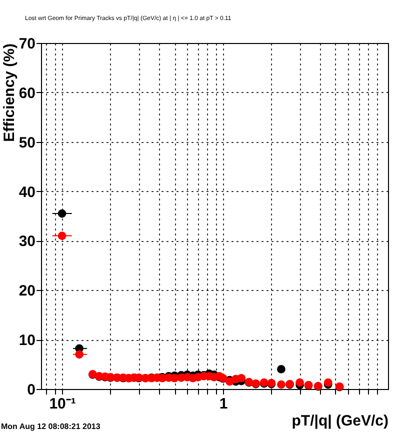  What do you see at coordinates (27, 143) in the screenshot?
I see `y-tick-label: 50` at bounding box center [27, 143].